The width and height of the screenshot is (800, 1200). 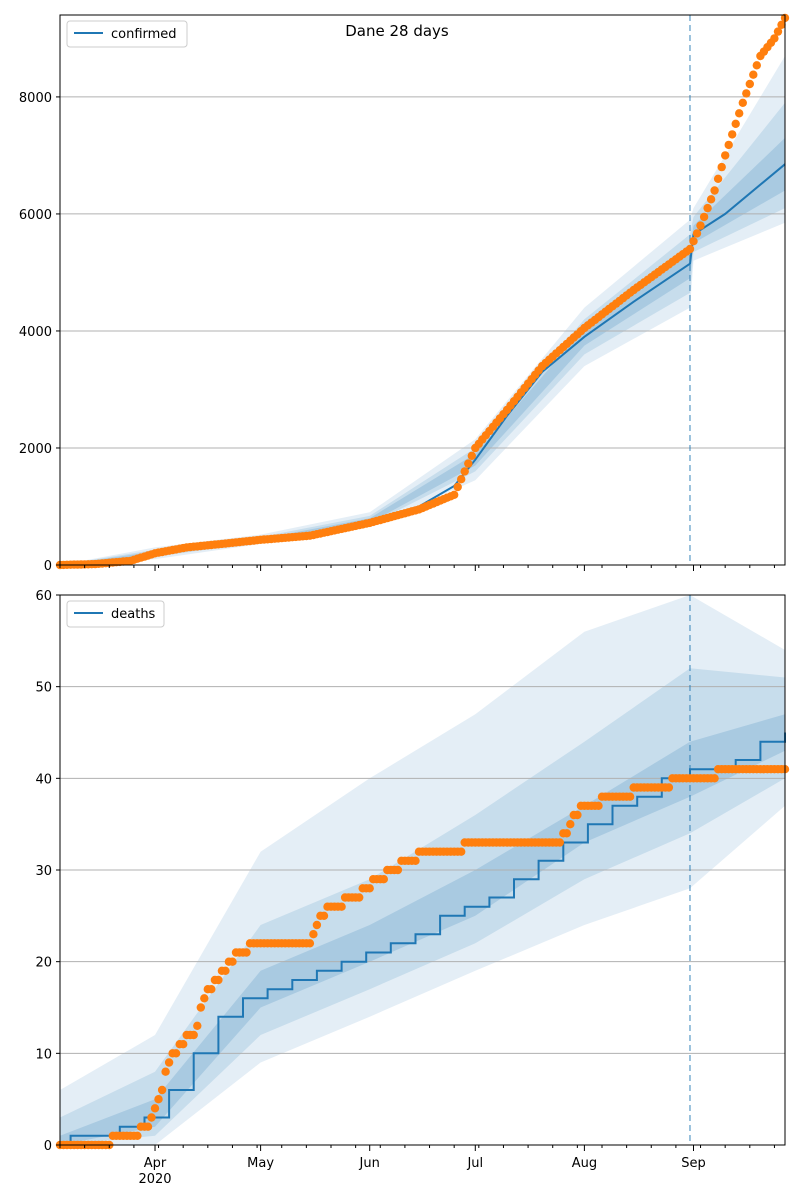 What do you see at coordinates (144, 34) in the screenshot?
I see `legend-label-confirmed: confirmed` at bounding box center [144, 34].